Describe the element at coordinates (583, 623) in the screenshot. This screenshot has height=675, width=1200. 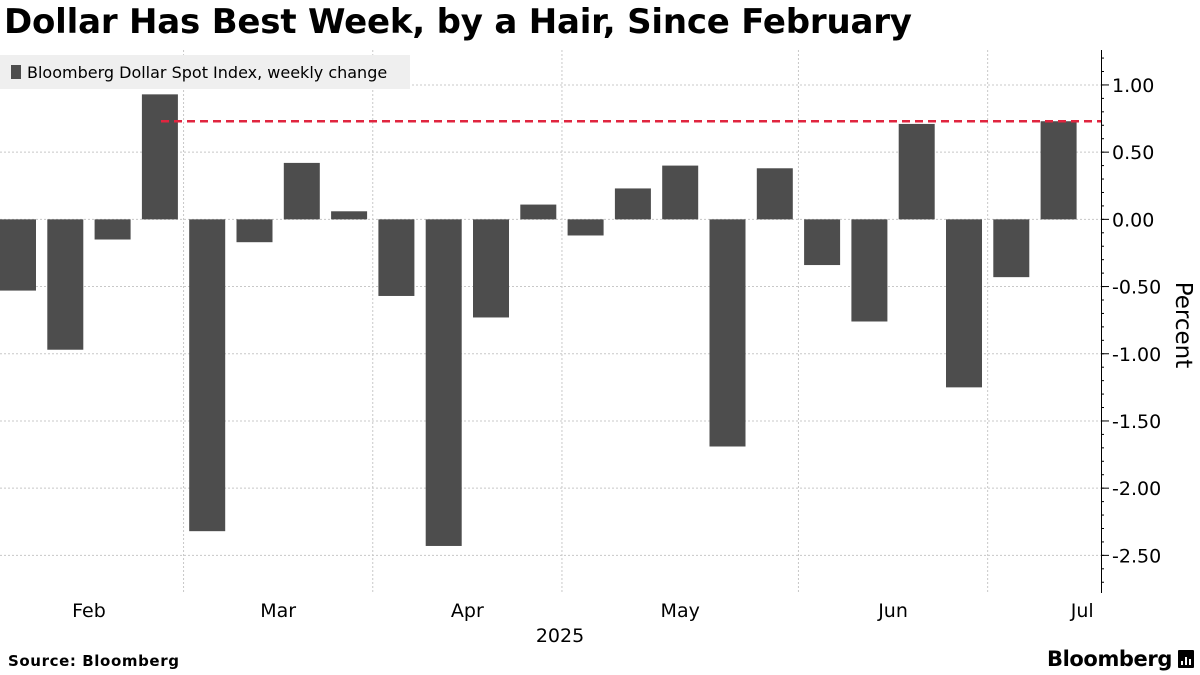
I see `x-axis-labels: Feb Mar Apr May Jun Jul 2025` at that location.